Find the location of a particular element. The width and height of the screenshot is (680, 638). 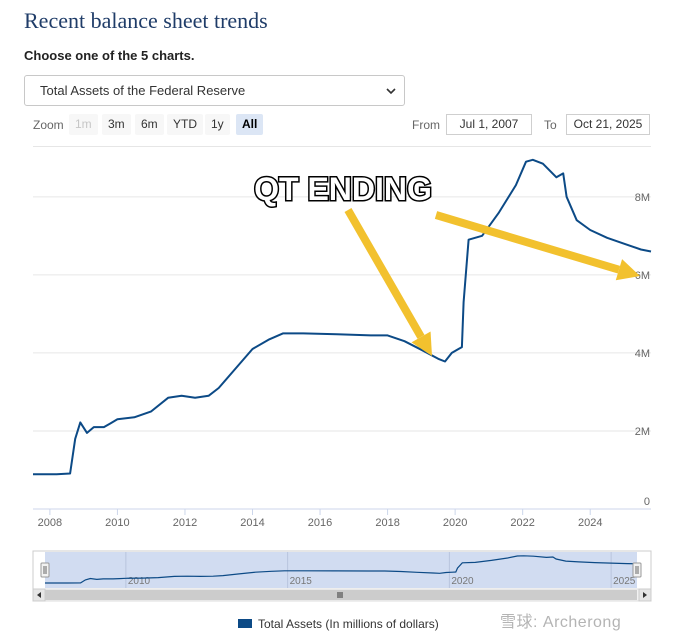

page-title: Recent balance sheet trends is located at coordinates (146, 20).